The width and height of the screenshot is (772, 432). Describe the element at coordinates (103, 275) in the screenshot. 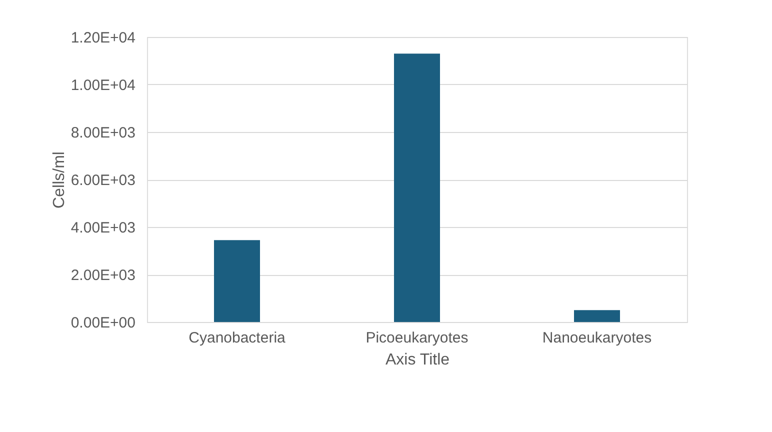

I see `y-tick-label: 2.00E+03` at that location.